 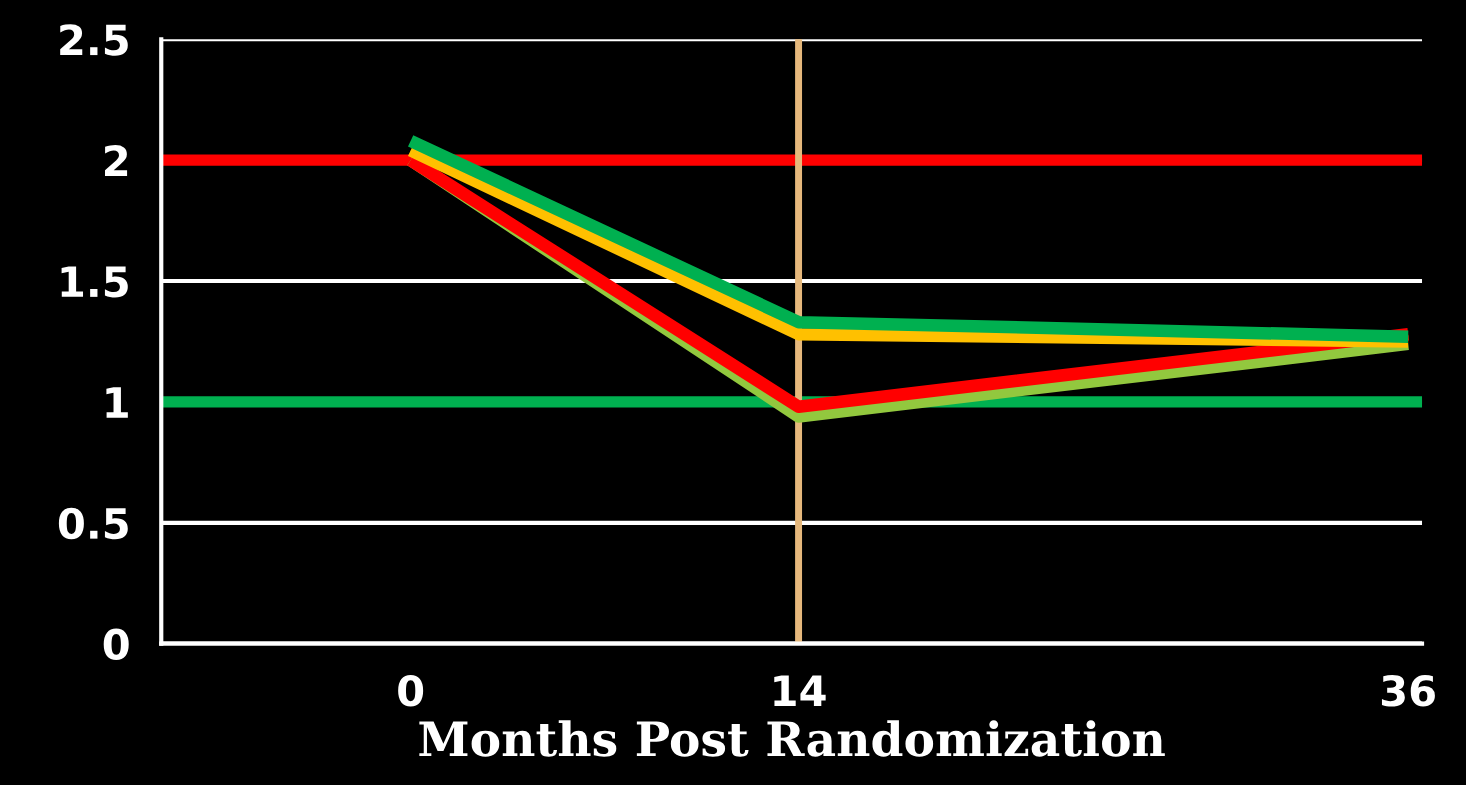 I want to click on x-tick-label: 14, so click(x=800, y=690).